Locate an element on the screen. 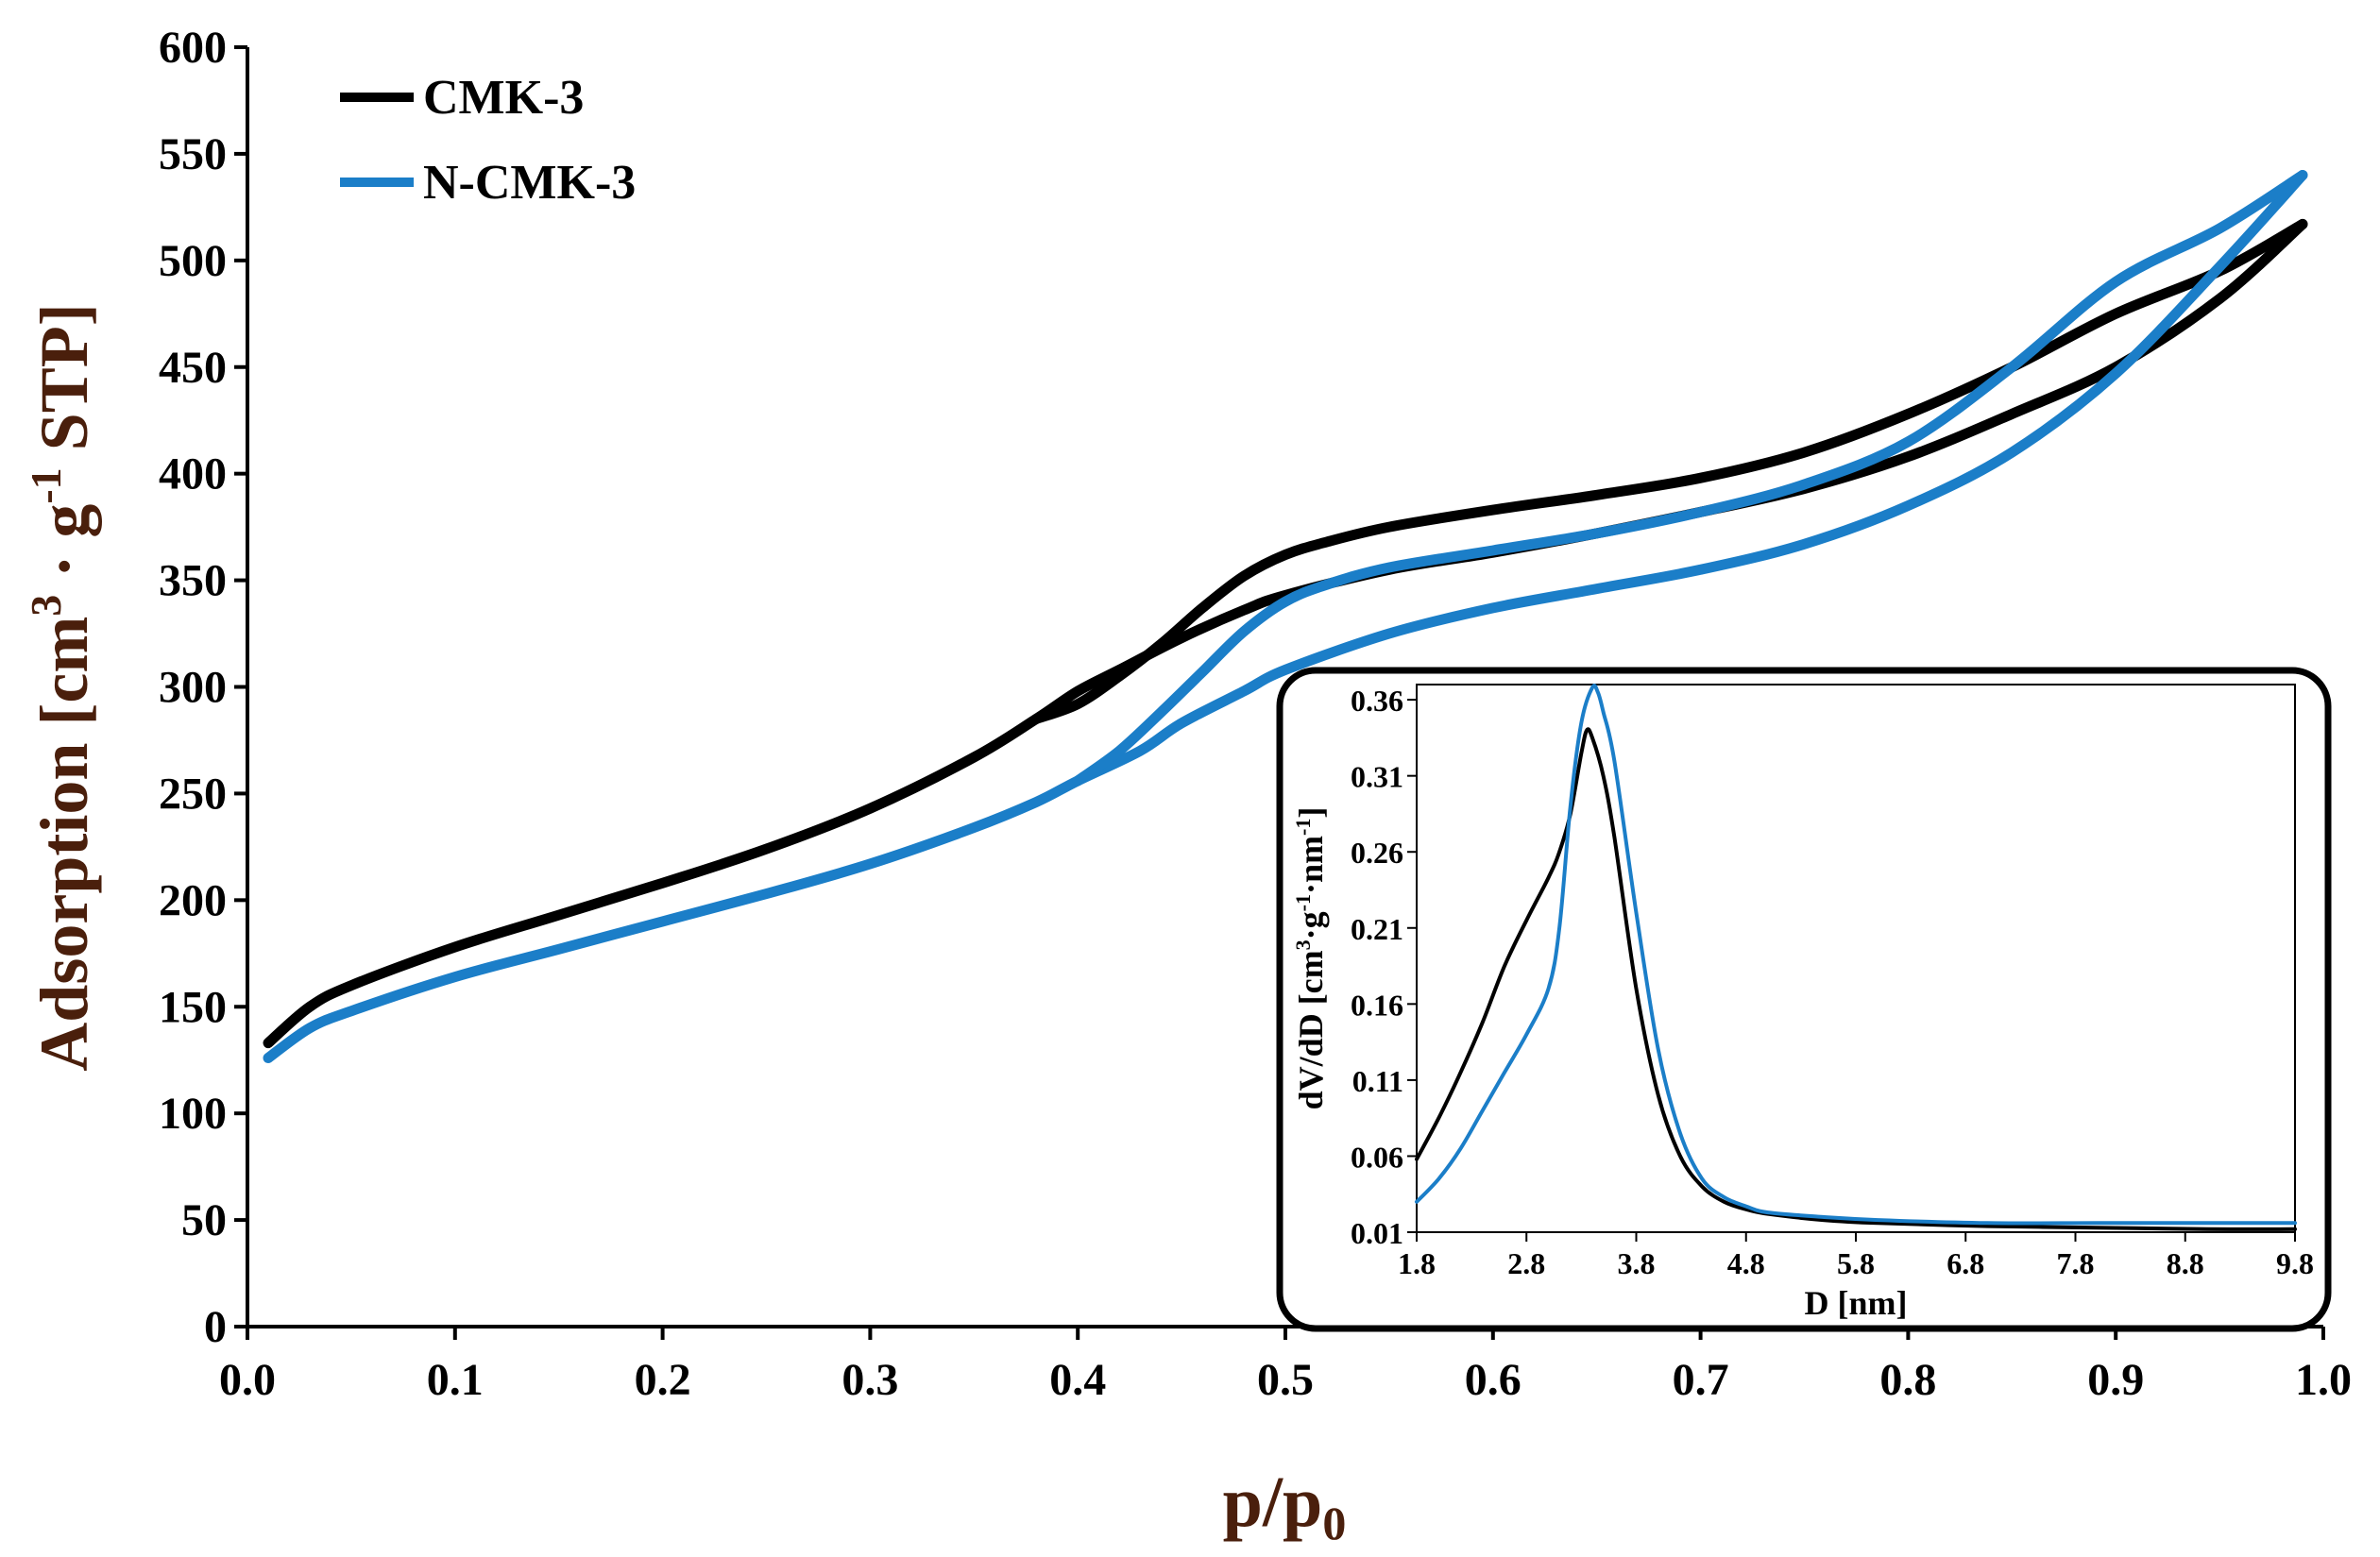 The image size is (2380, 1557). main-x-tick-label: 0.3 is located at coordinates (870, 1380).